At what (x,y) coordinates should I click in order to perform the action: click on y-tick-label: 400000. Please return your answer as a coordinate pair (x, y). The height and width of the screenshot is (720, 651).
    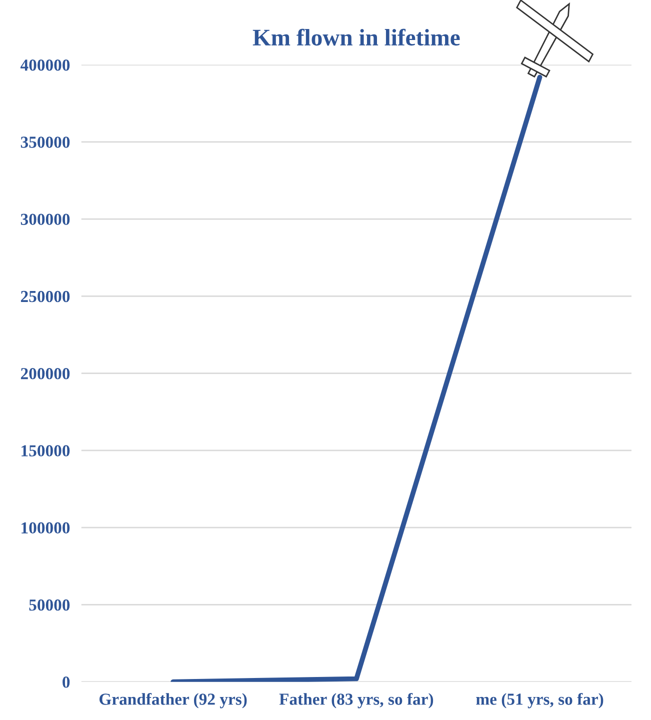
    Looking at the image, I should click on (45, 65).